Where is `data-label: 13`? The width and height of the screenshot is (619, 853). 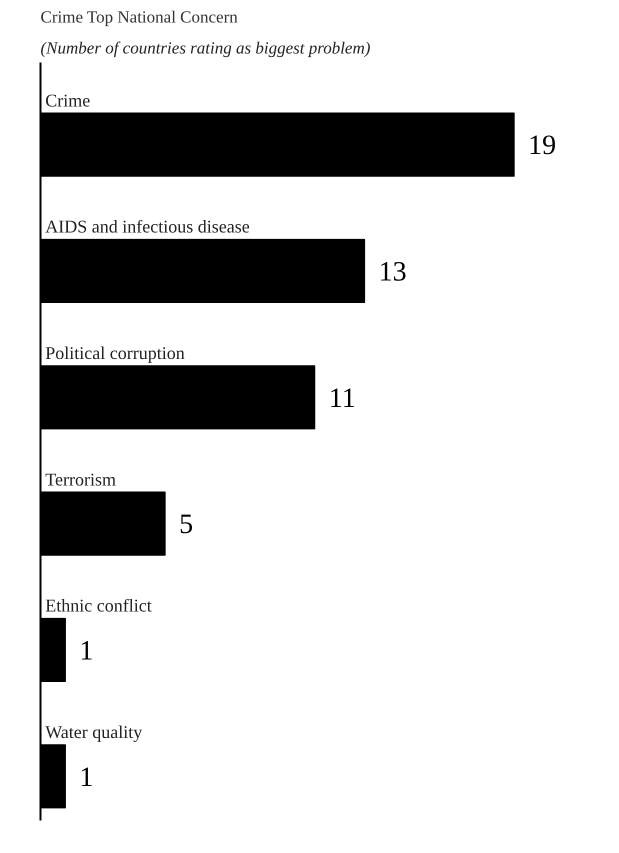
data-label: 13 is located at coordinates (392, 272).